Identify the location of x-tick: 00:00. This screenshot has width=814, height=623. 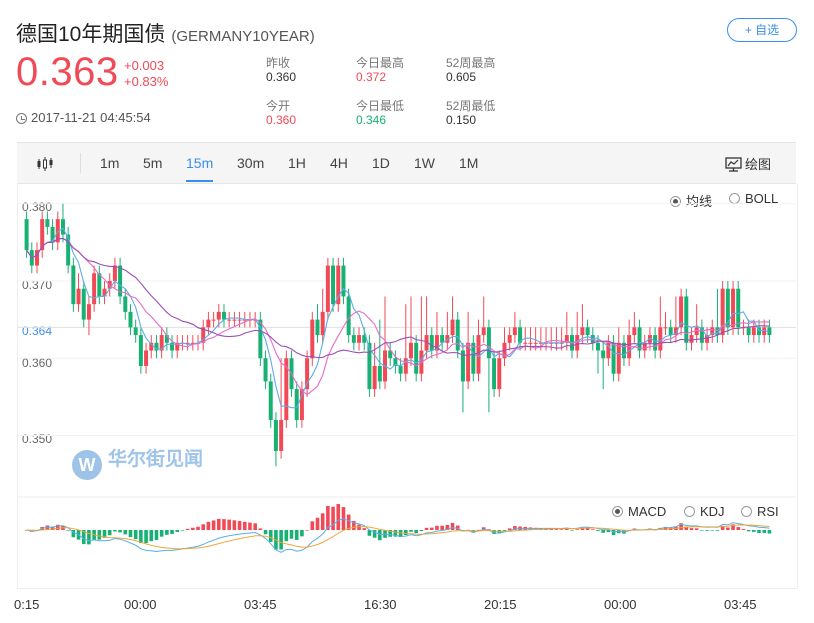
(620, 604).